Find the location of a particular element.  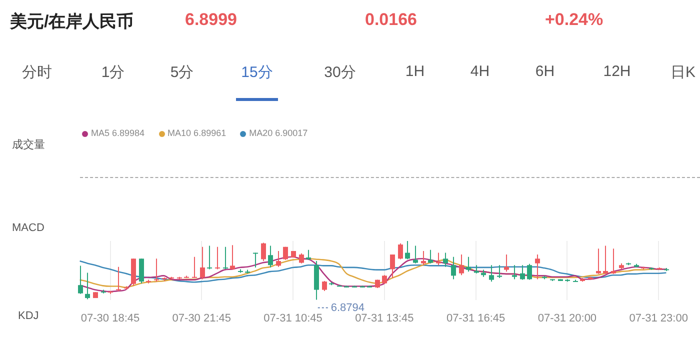

text: MACD is located at coordinates (28, 228).